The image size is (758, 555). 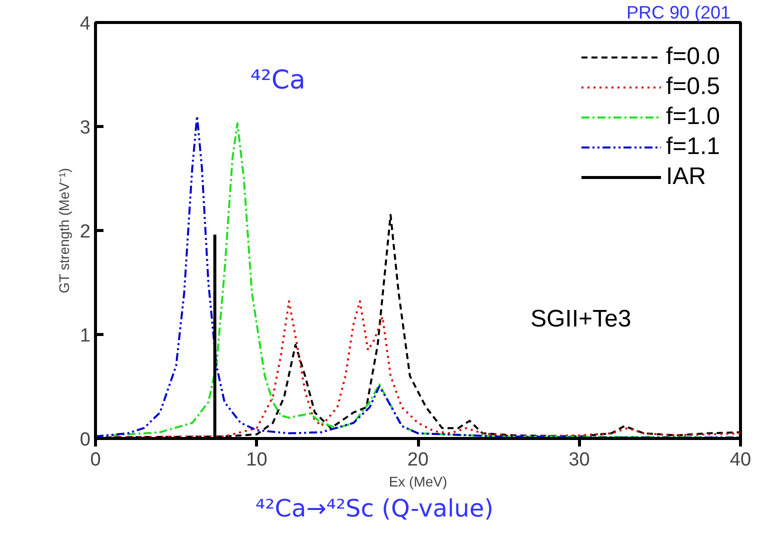 I want to click on x-tick-label: 40, so click(x=741, y=460).